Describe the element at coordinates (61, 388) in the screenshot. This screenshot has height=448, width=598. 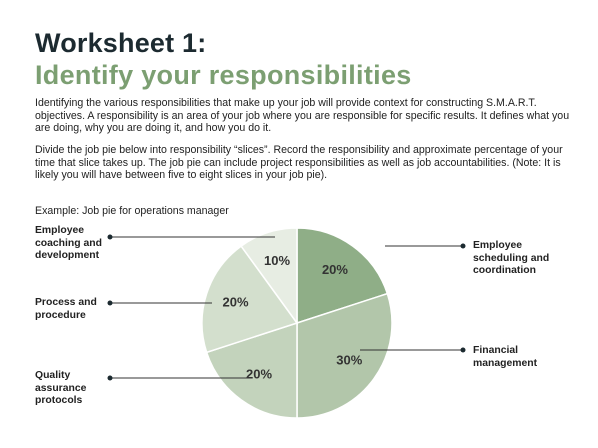
I see `legend-label: Quality assurance protocols` at that location.